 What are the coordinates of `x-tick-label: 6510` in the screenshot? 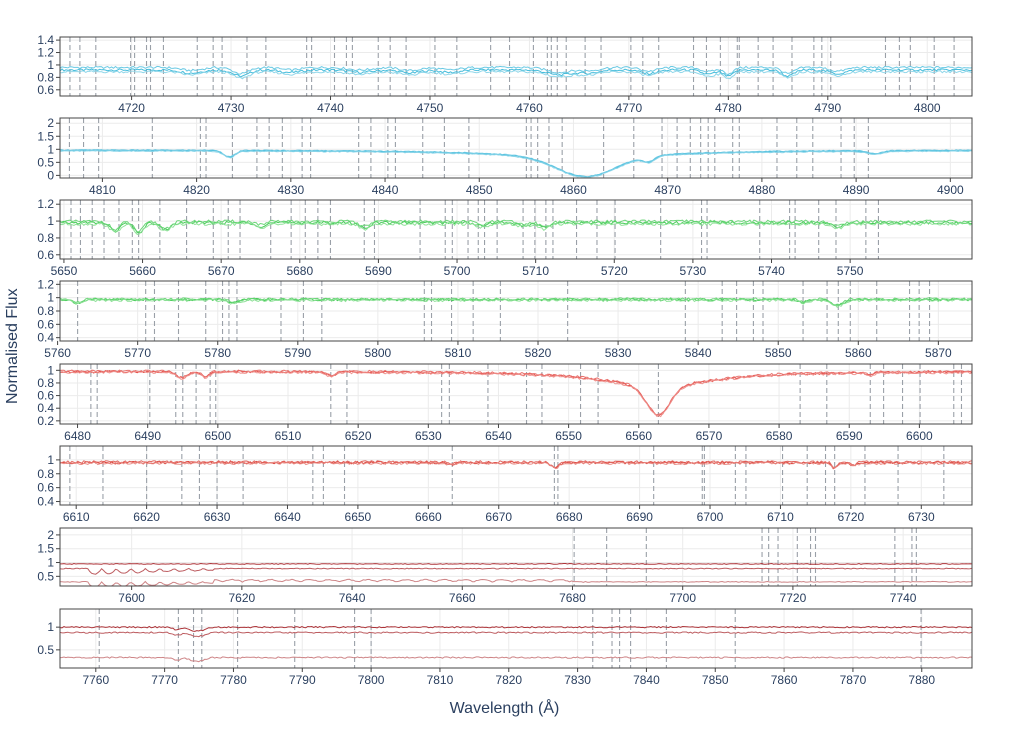 It's located at (288, 436).